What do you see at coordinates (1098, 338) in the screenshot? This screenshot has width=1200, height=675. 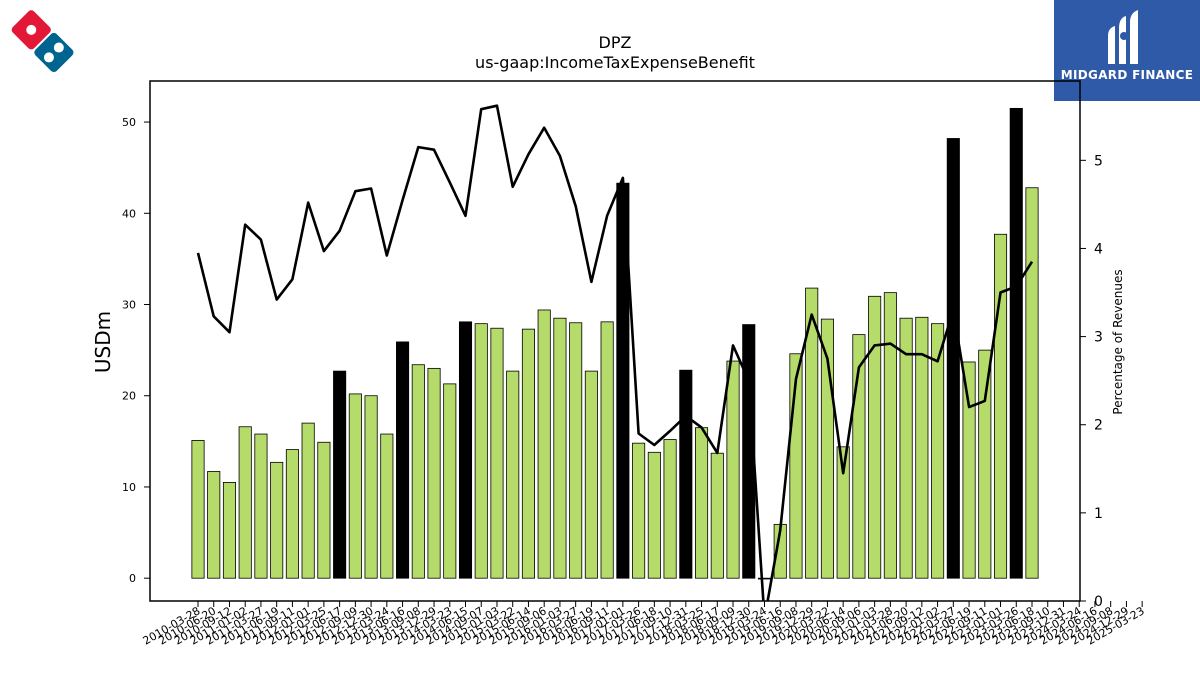 I see `y2-tick-label: 3` at bounding box center [1098, 338].